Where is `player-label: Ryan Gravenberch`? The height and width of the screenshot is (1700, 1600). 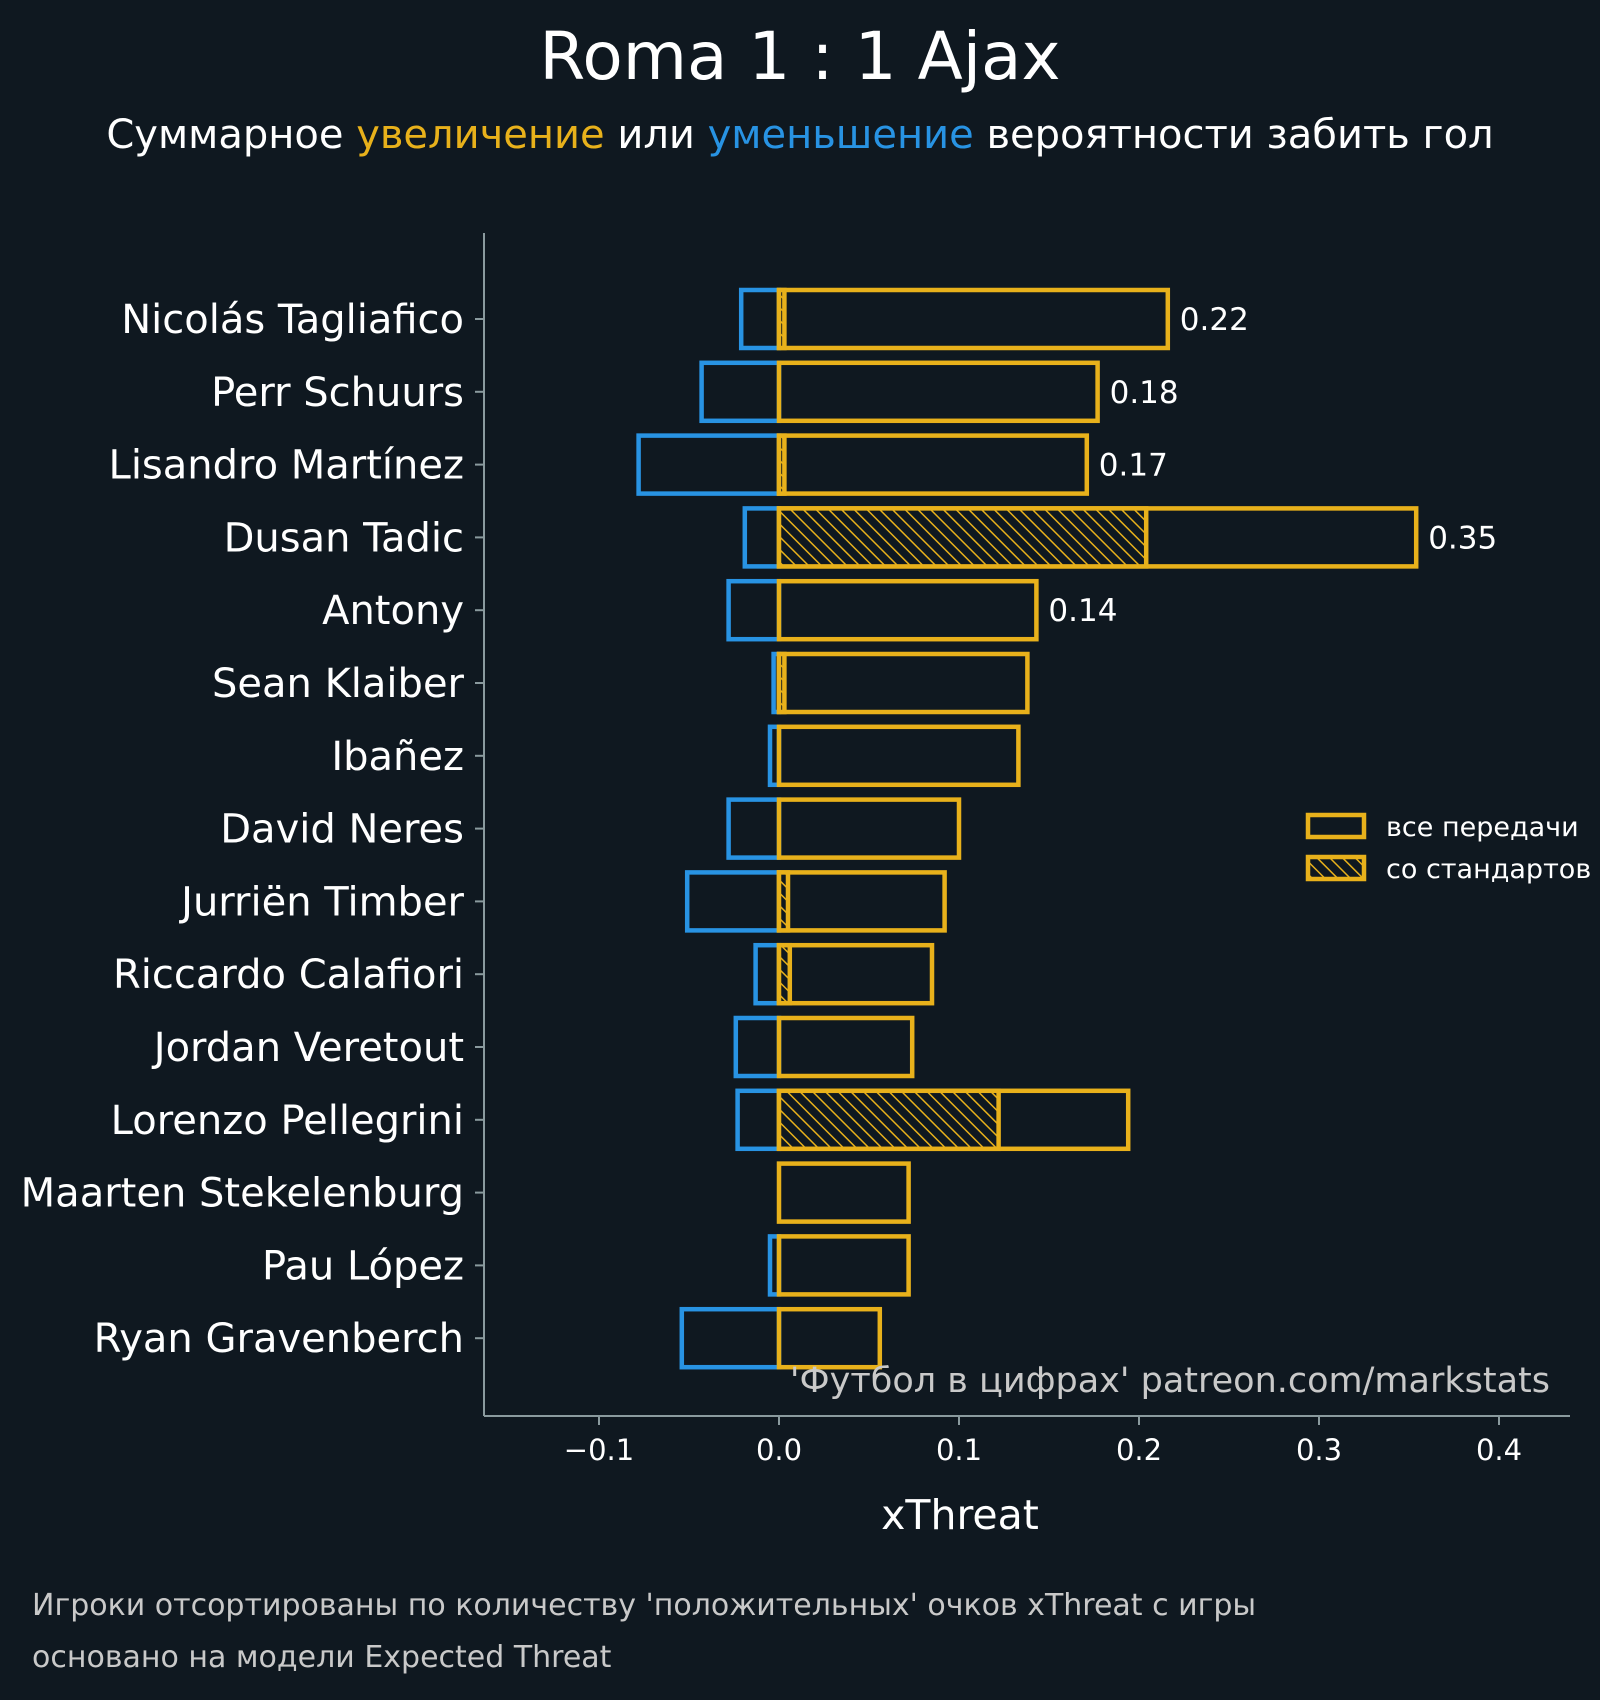 player-label: Ryan Gravenberch is located at coordinates (279, 1339).